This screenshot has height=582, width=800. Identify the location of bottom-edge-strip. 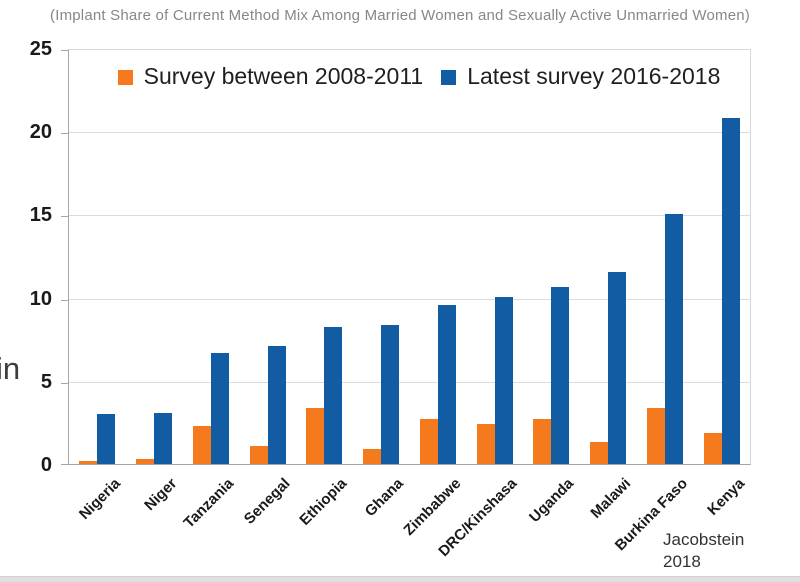
(400, 579).